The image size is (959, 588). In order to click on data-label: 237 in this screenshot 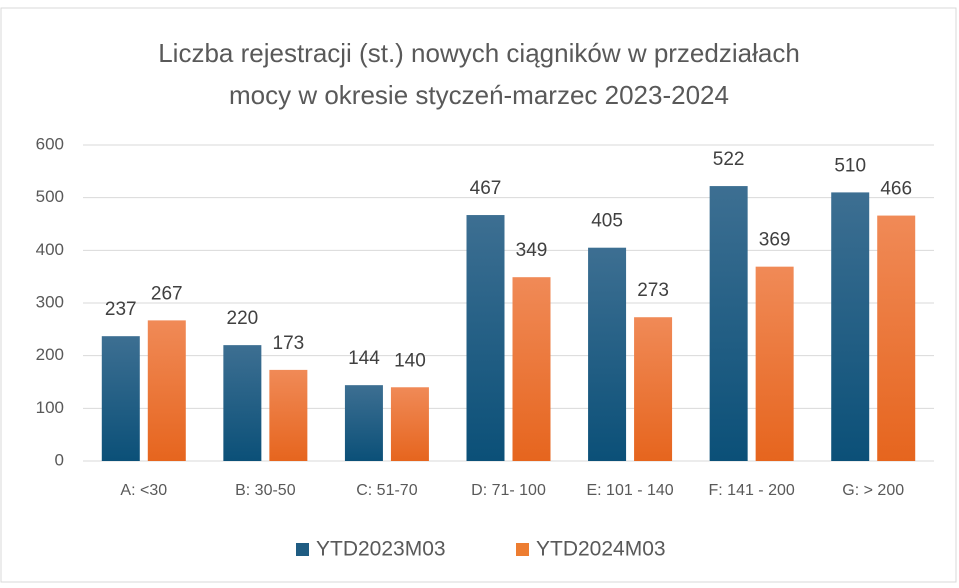, I will do `click(121, 309)`.